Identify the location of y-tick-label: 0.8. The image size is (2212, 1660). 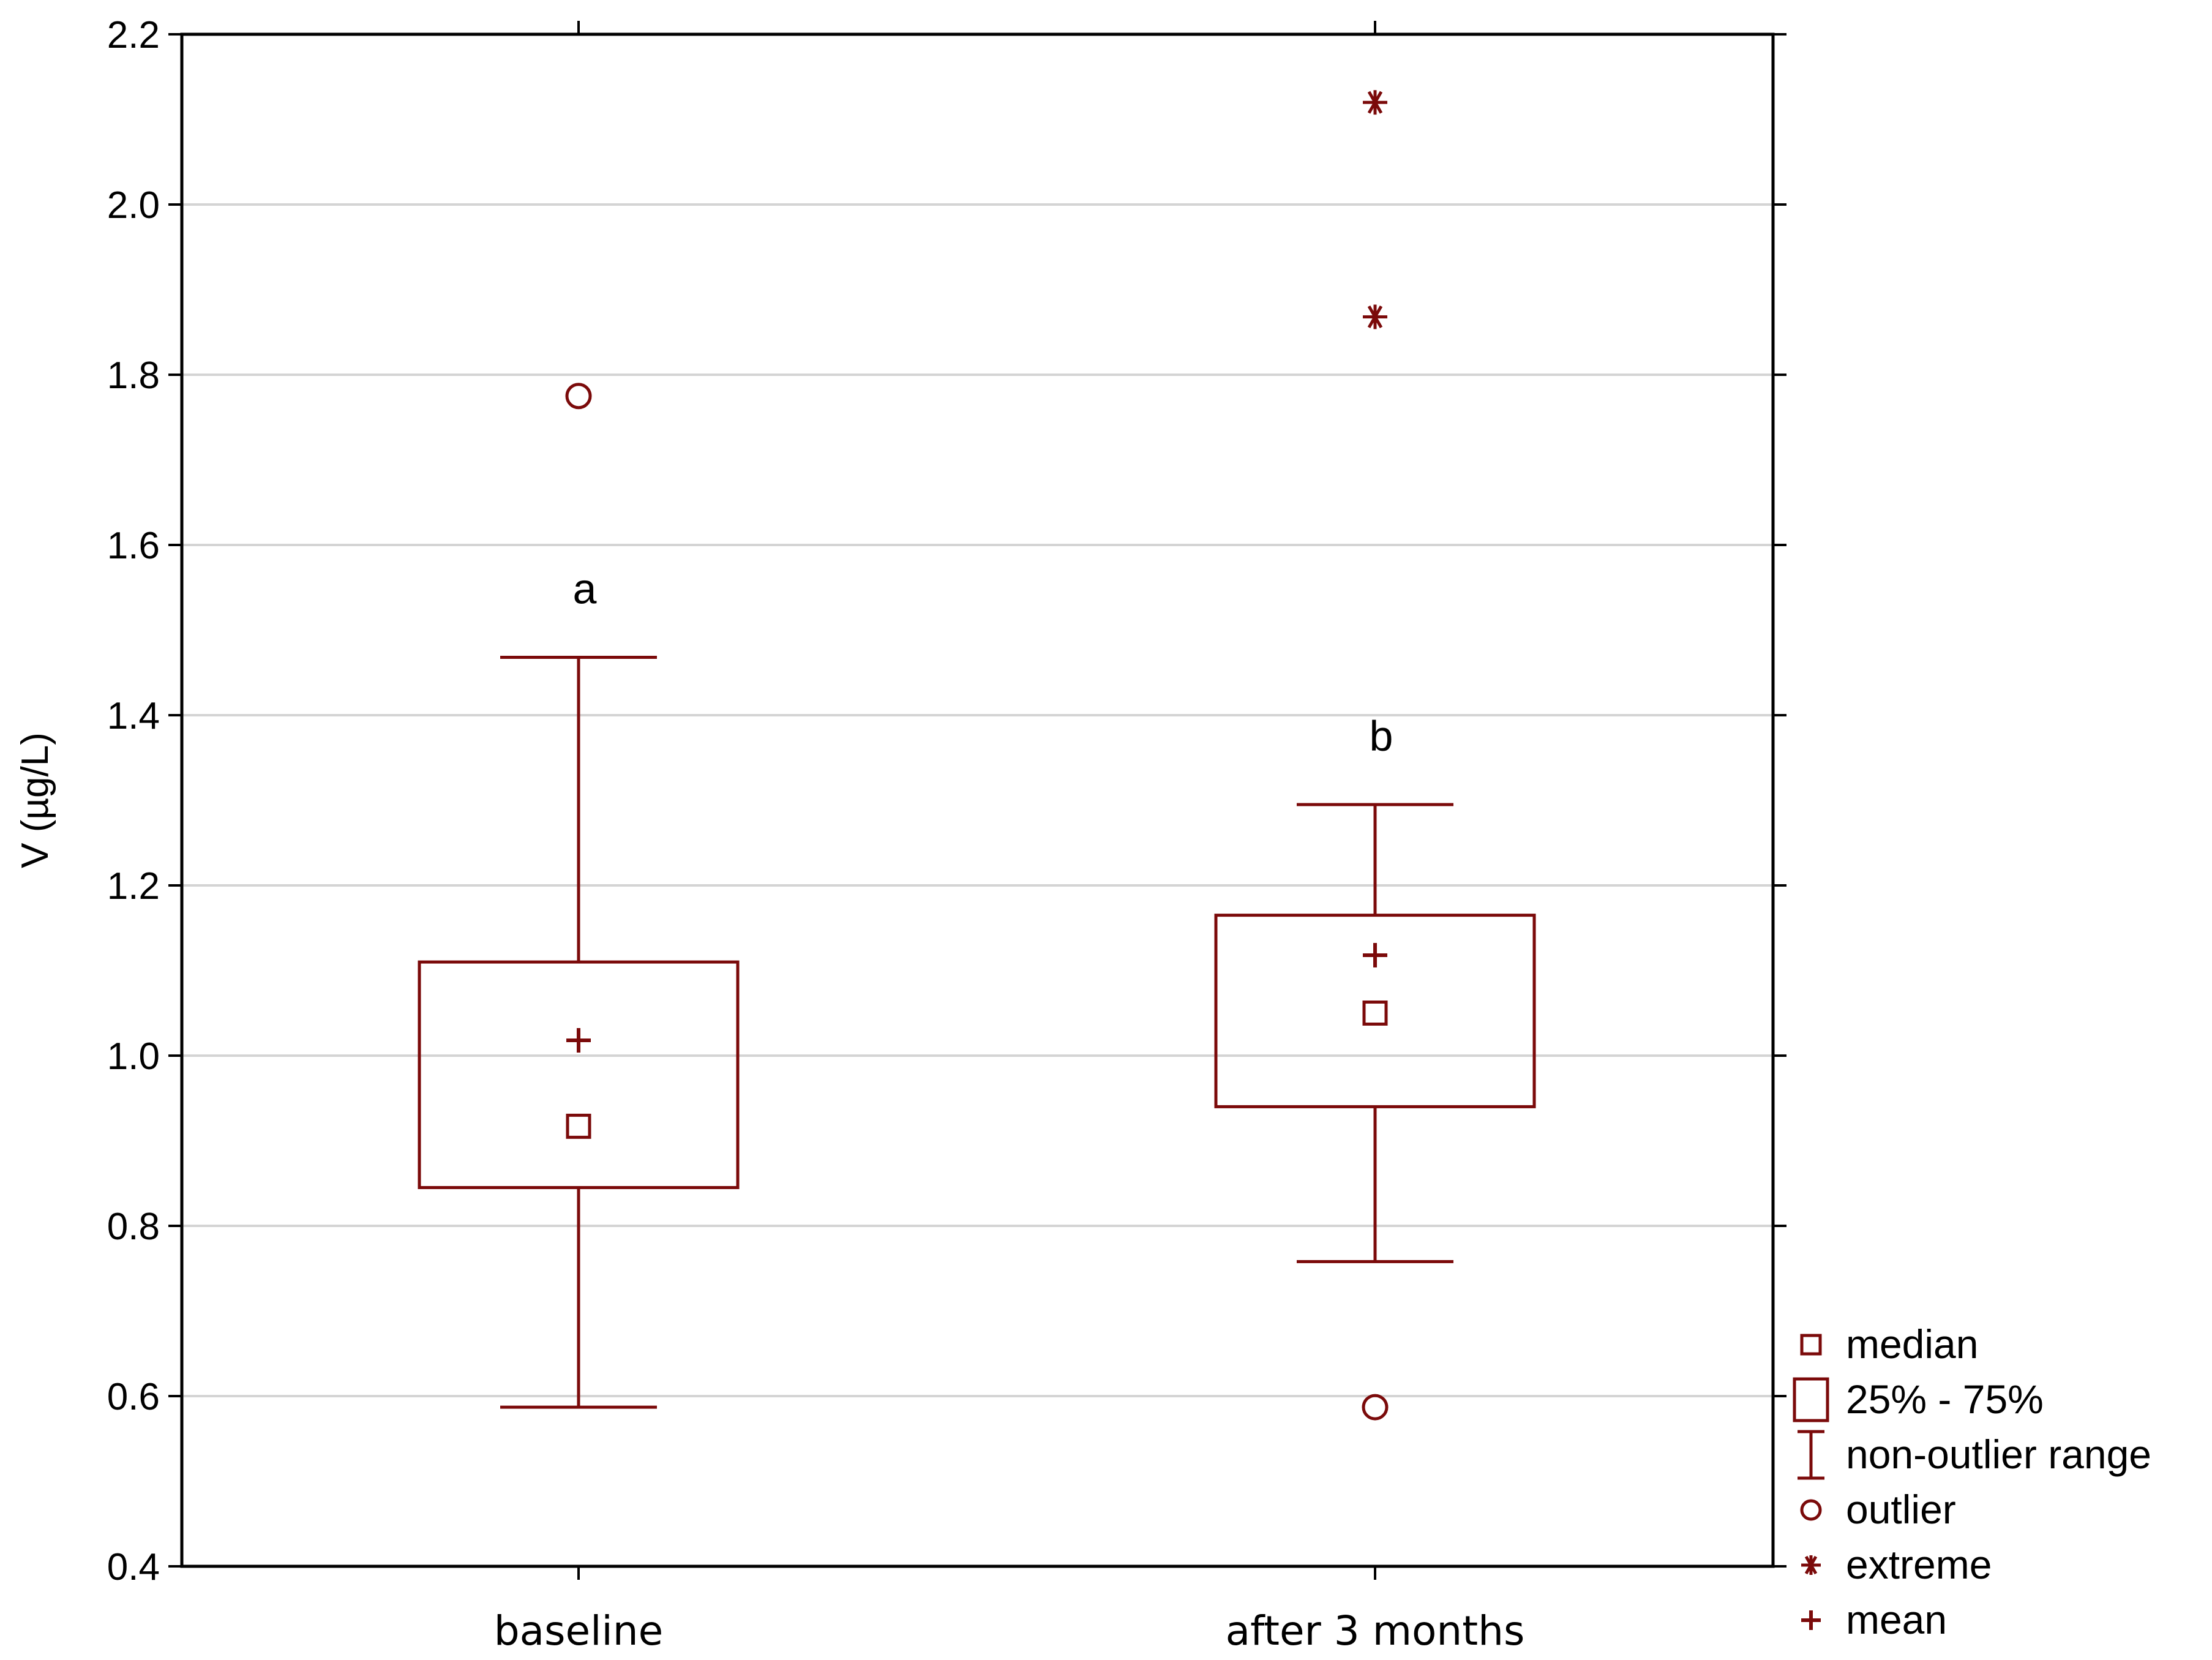
(133, 1227).